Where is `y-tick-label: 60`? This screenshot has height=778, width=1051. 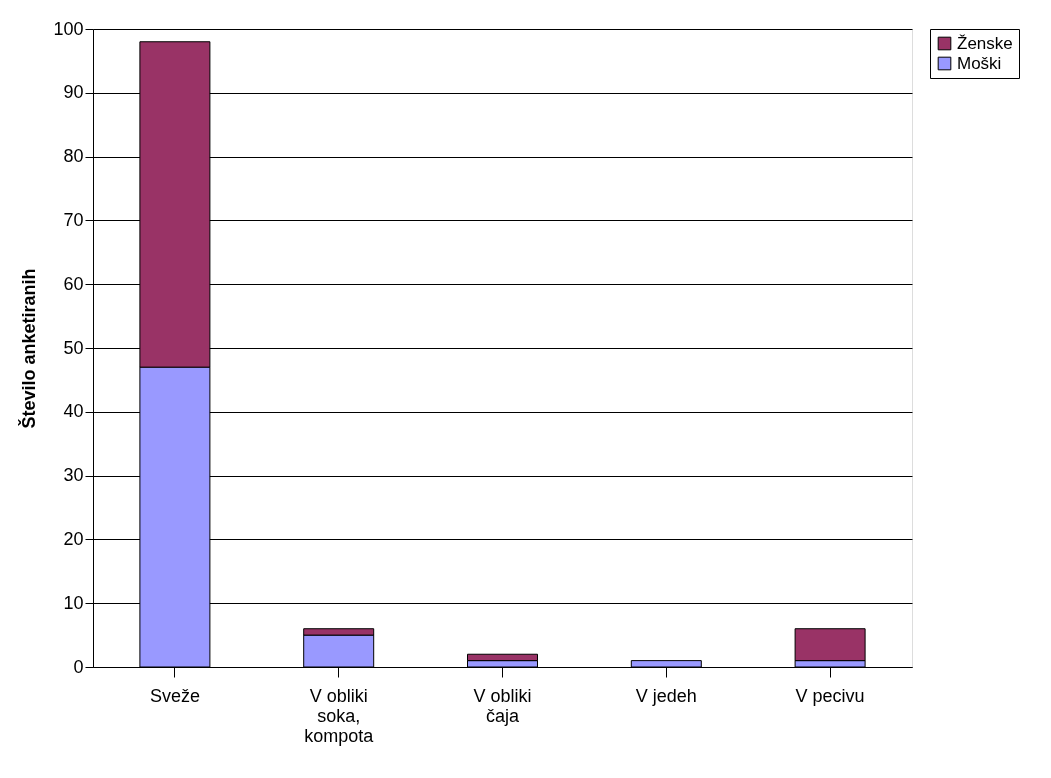 y-tick-label: 60 is located at coordinates (73, 283).